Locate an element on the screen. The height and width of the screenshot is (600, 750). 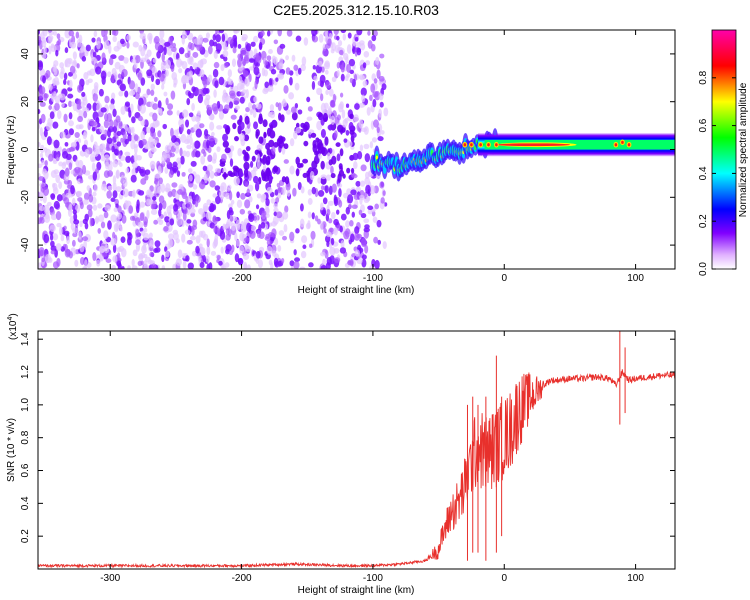
colorbar-ticks: 0.0 0.2 0.4 0.6 0.8 is located at coordinates (717, 173).